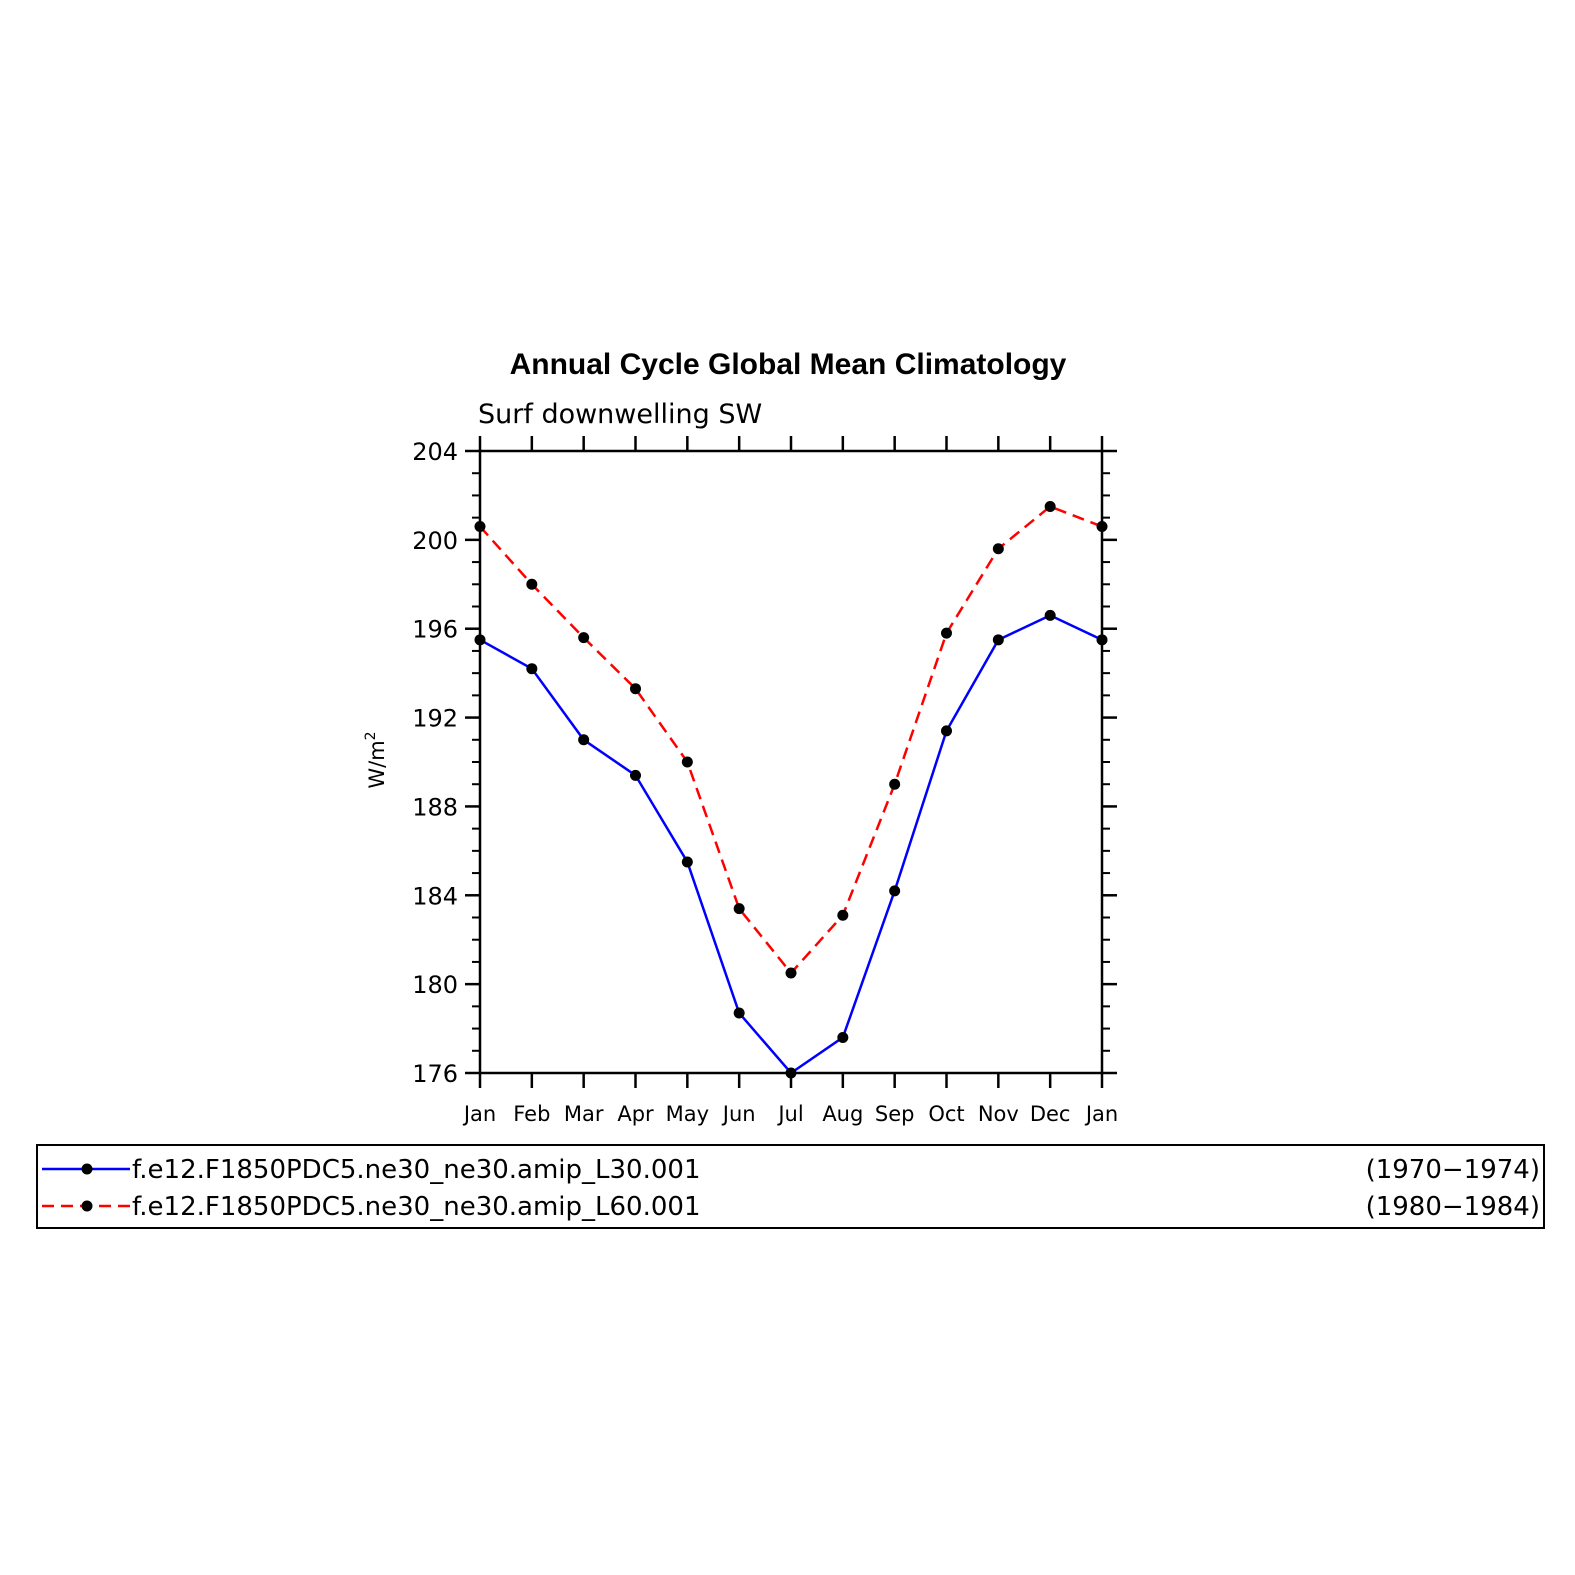 The image size is (1575, 1575). I want to click on x-tick-label: Mar, so click(584, 1114).